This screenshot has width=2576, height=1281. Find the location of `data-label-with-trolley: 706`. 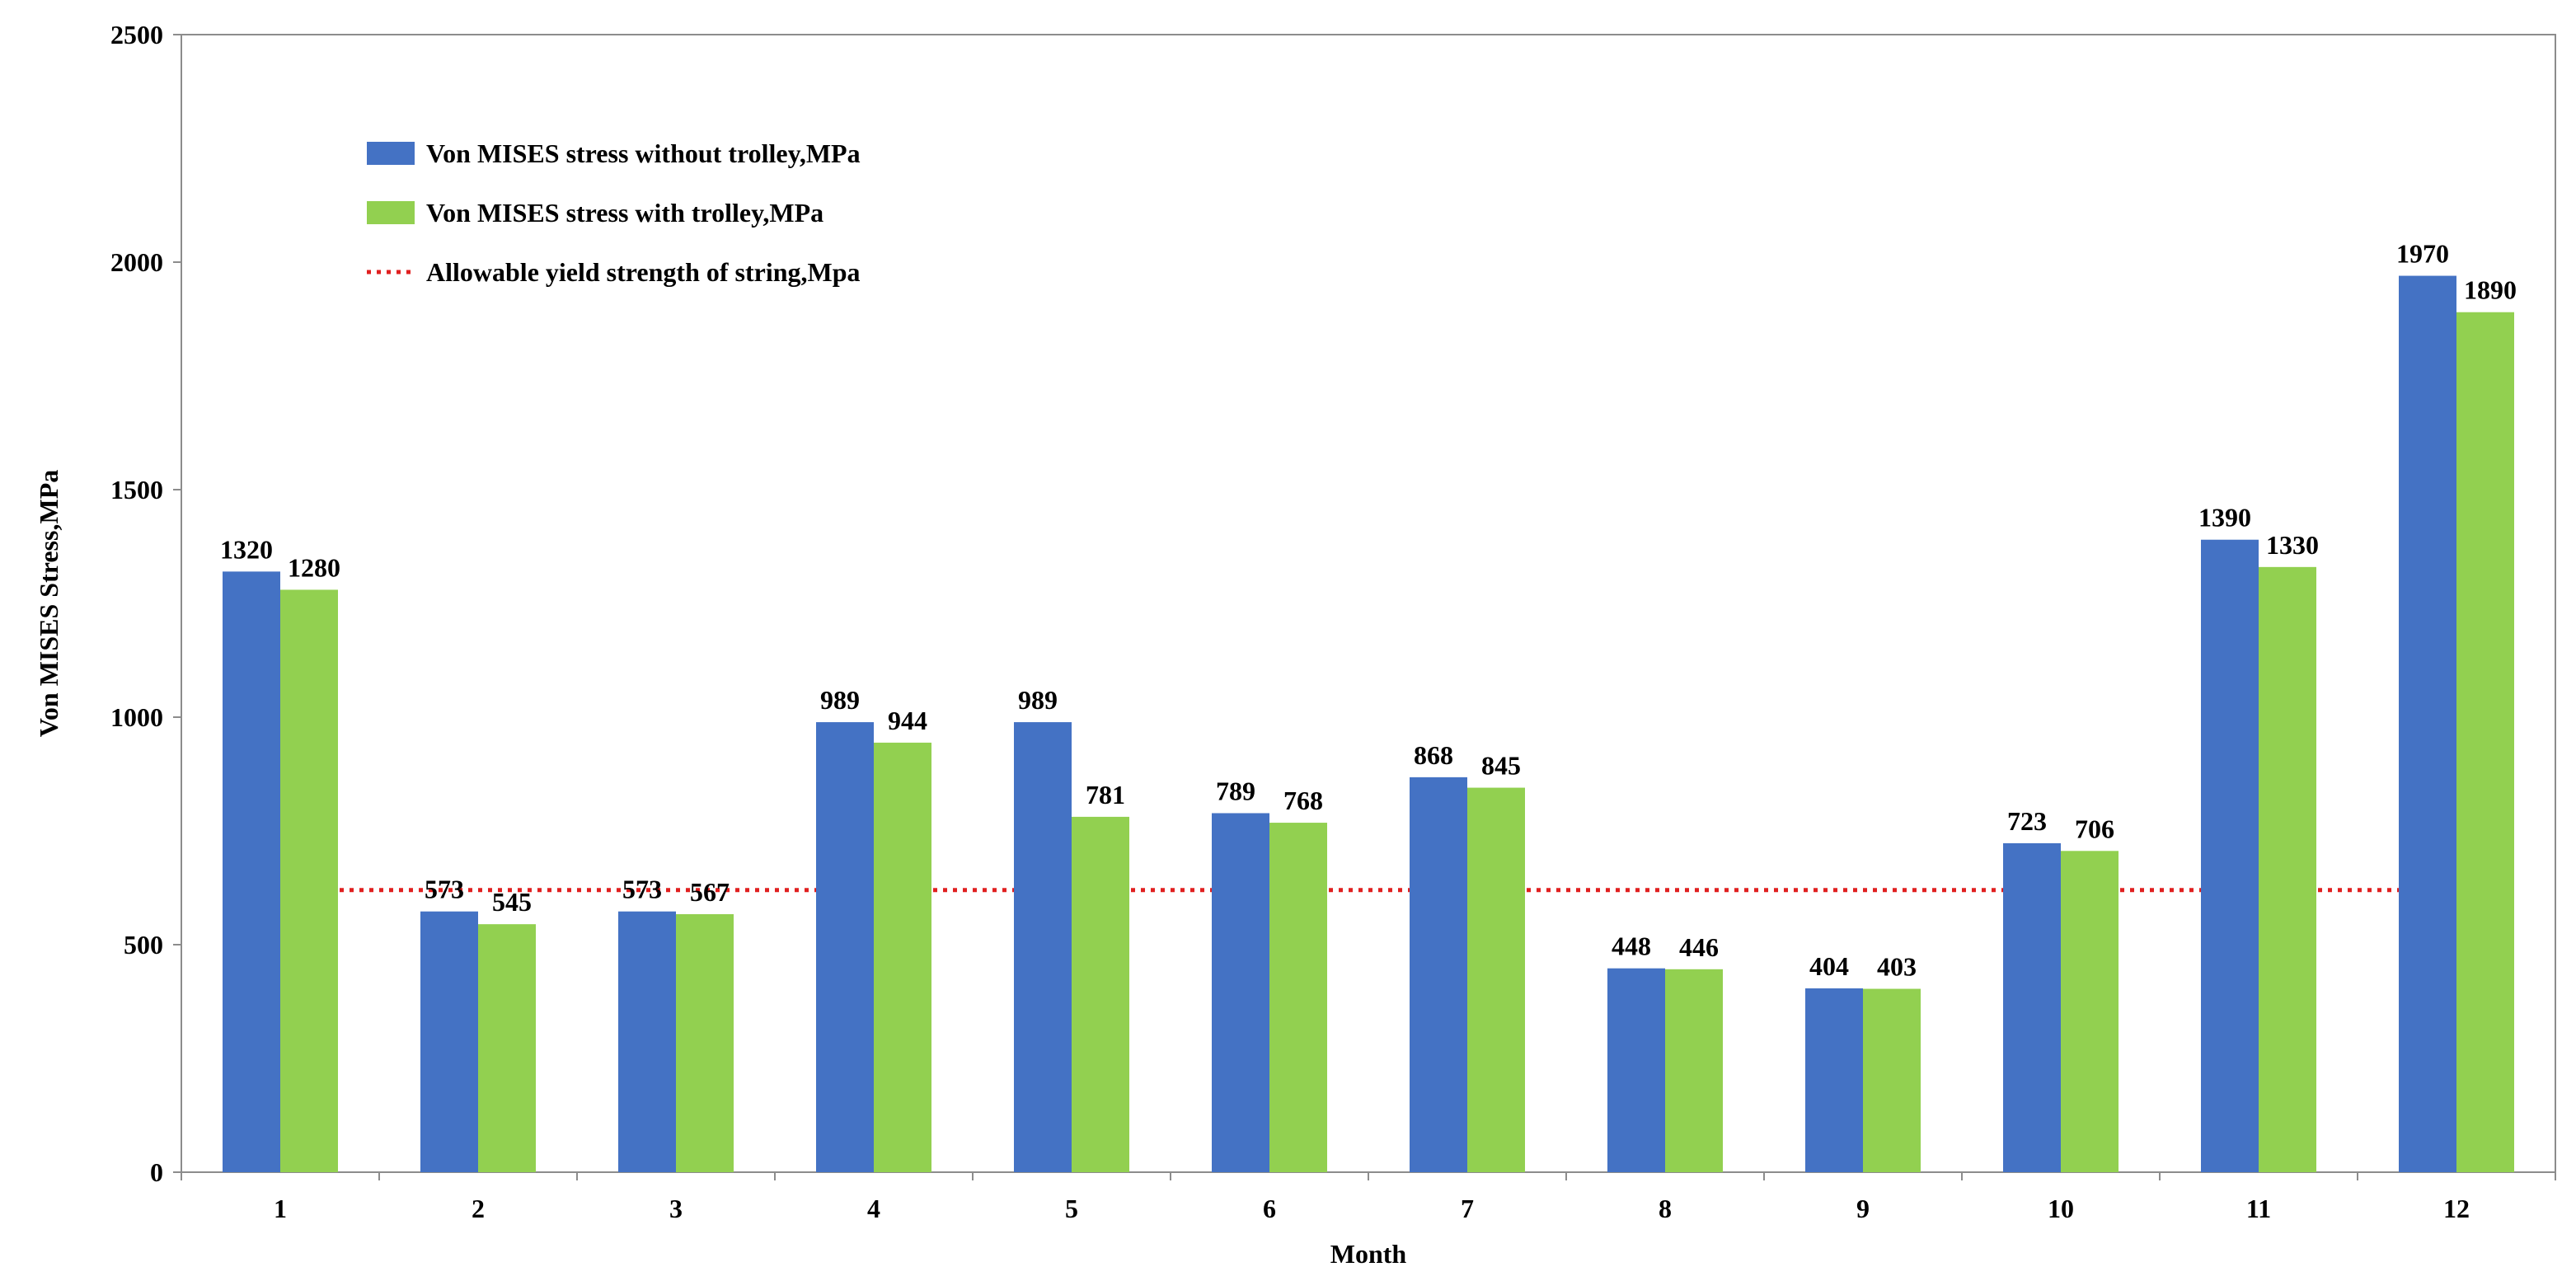

data-label-with-trolley: 706 is located at coordinates (2094, 828).